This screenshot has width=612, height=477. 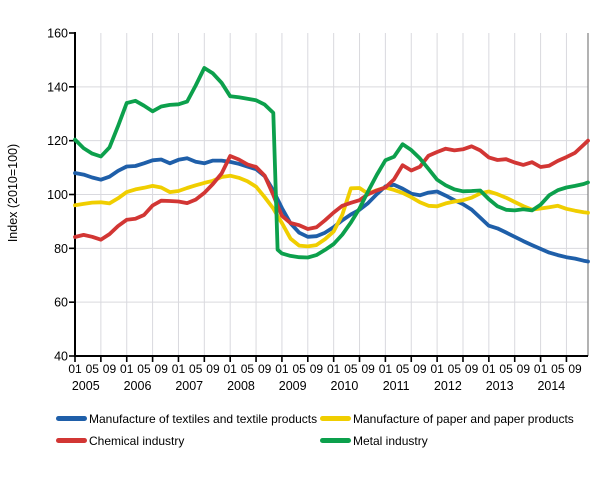 What do you see at coordinates (57, 34) in the screenshot?
I see `y-tick-label: 160` at bounding box center [57, 34].